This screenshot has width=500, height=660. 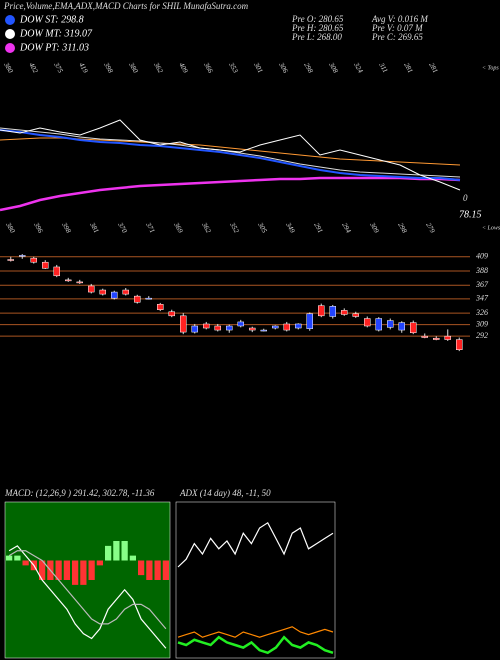 What do you see at coordinates (481, 312) in the screenshot?
I see `y-tick-label: 326` at bounding box center [481, 312].